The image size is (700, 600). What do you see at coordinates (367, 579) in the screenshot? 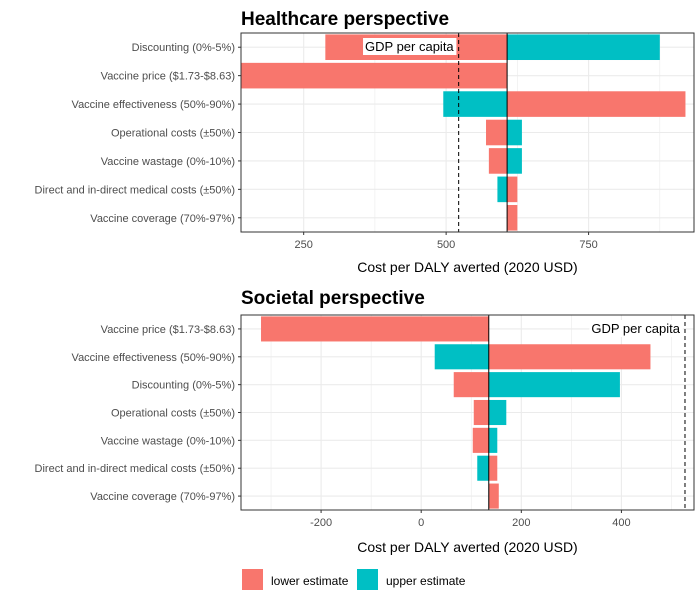
I see `legend-swatch-upper` at bounding box center [367, 579].